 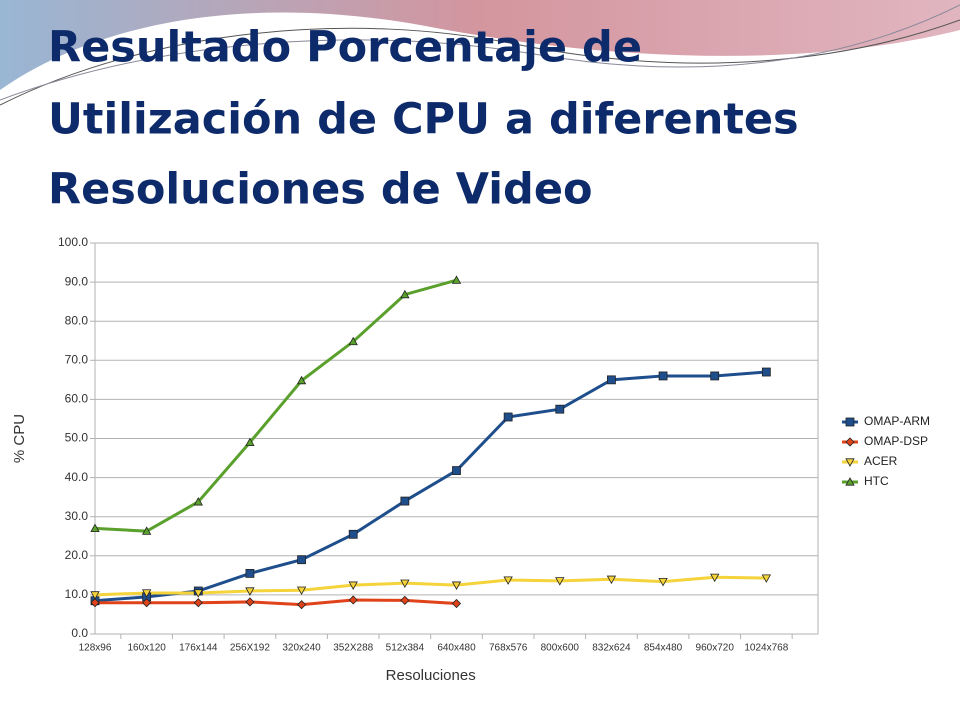 What do you see at coordinates (896, 441) in the screenshot?
I see `legend-label: OMAP-DSP` at bounding box center [896, 441].